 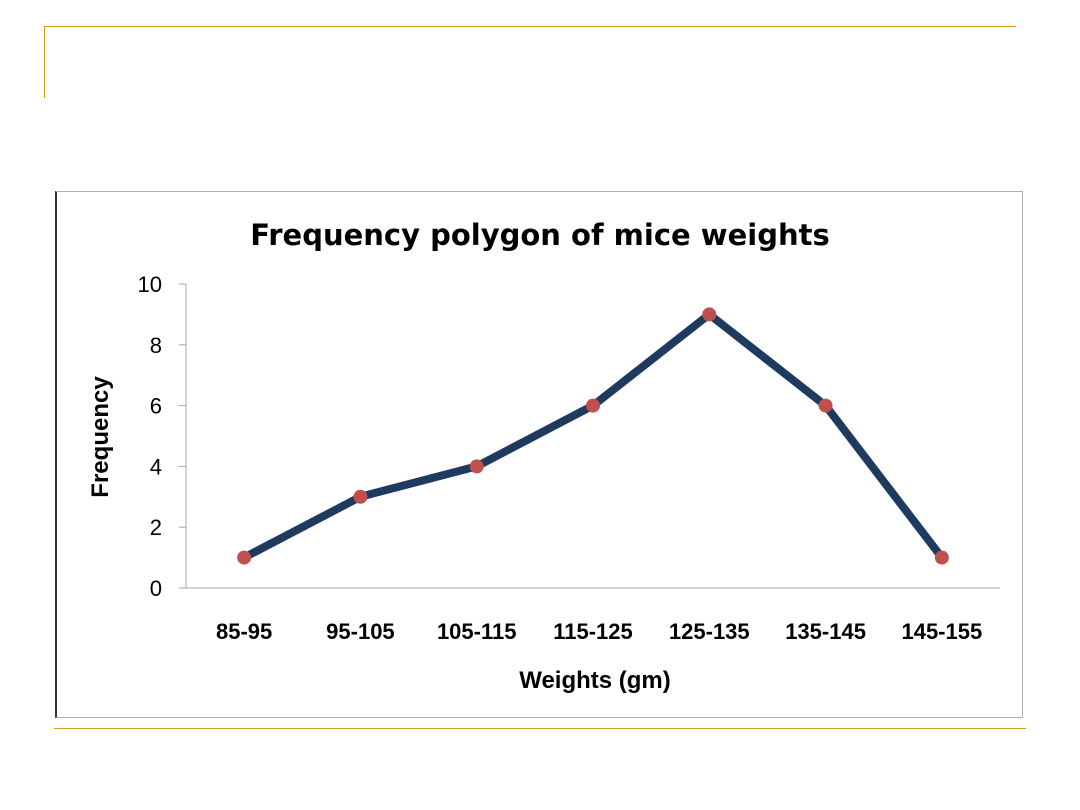 What do you see at coordinates (44, 62) in the screenshot?
I see `slide-accent-line-left` at bounding box center [44, 62].